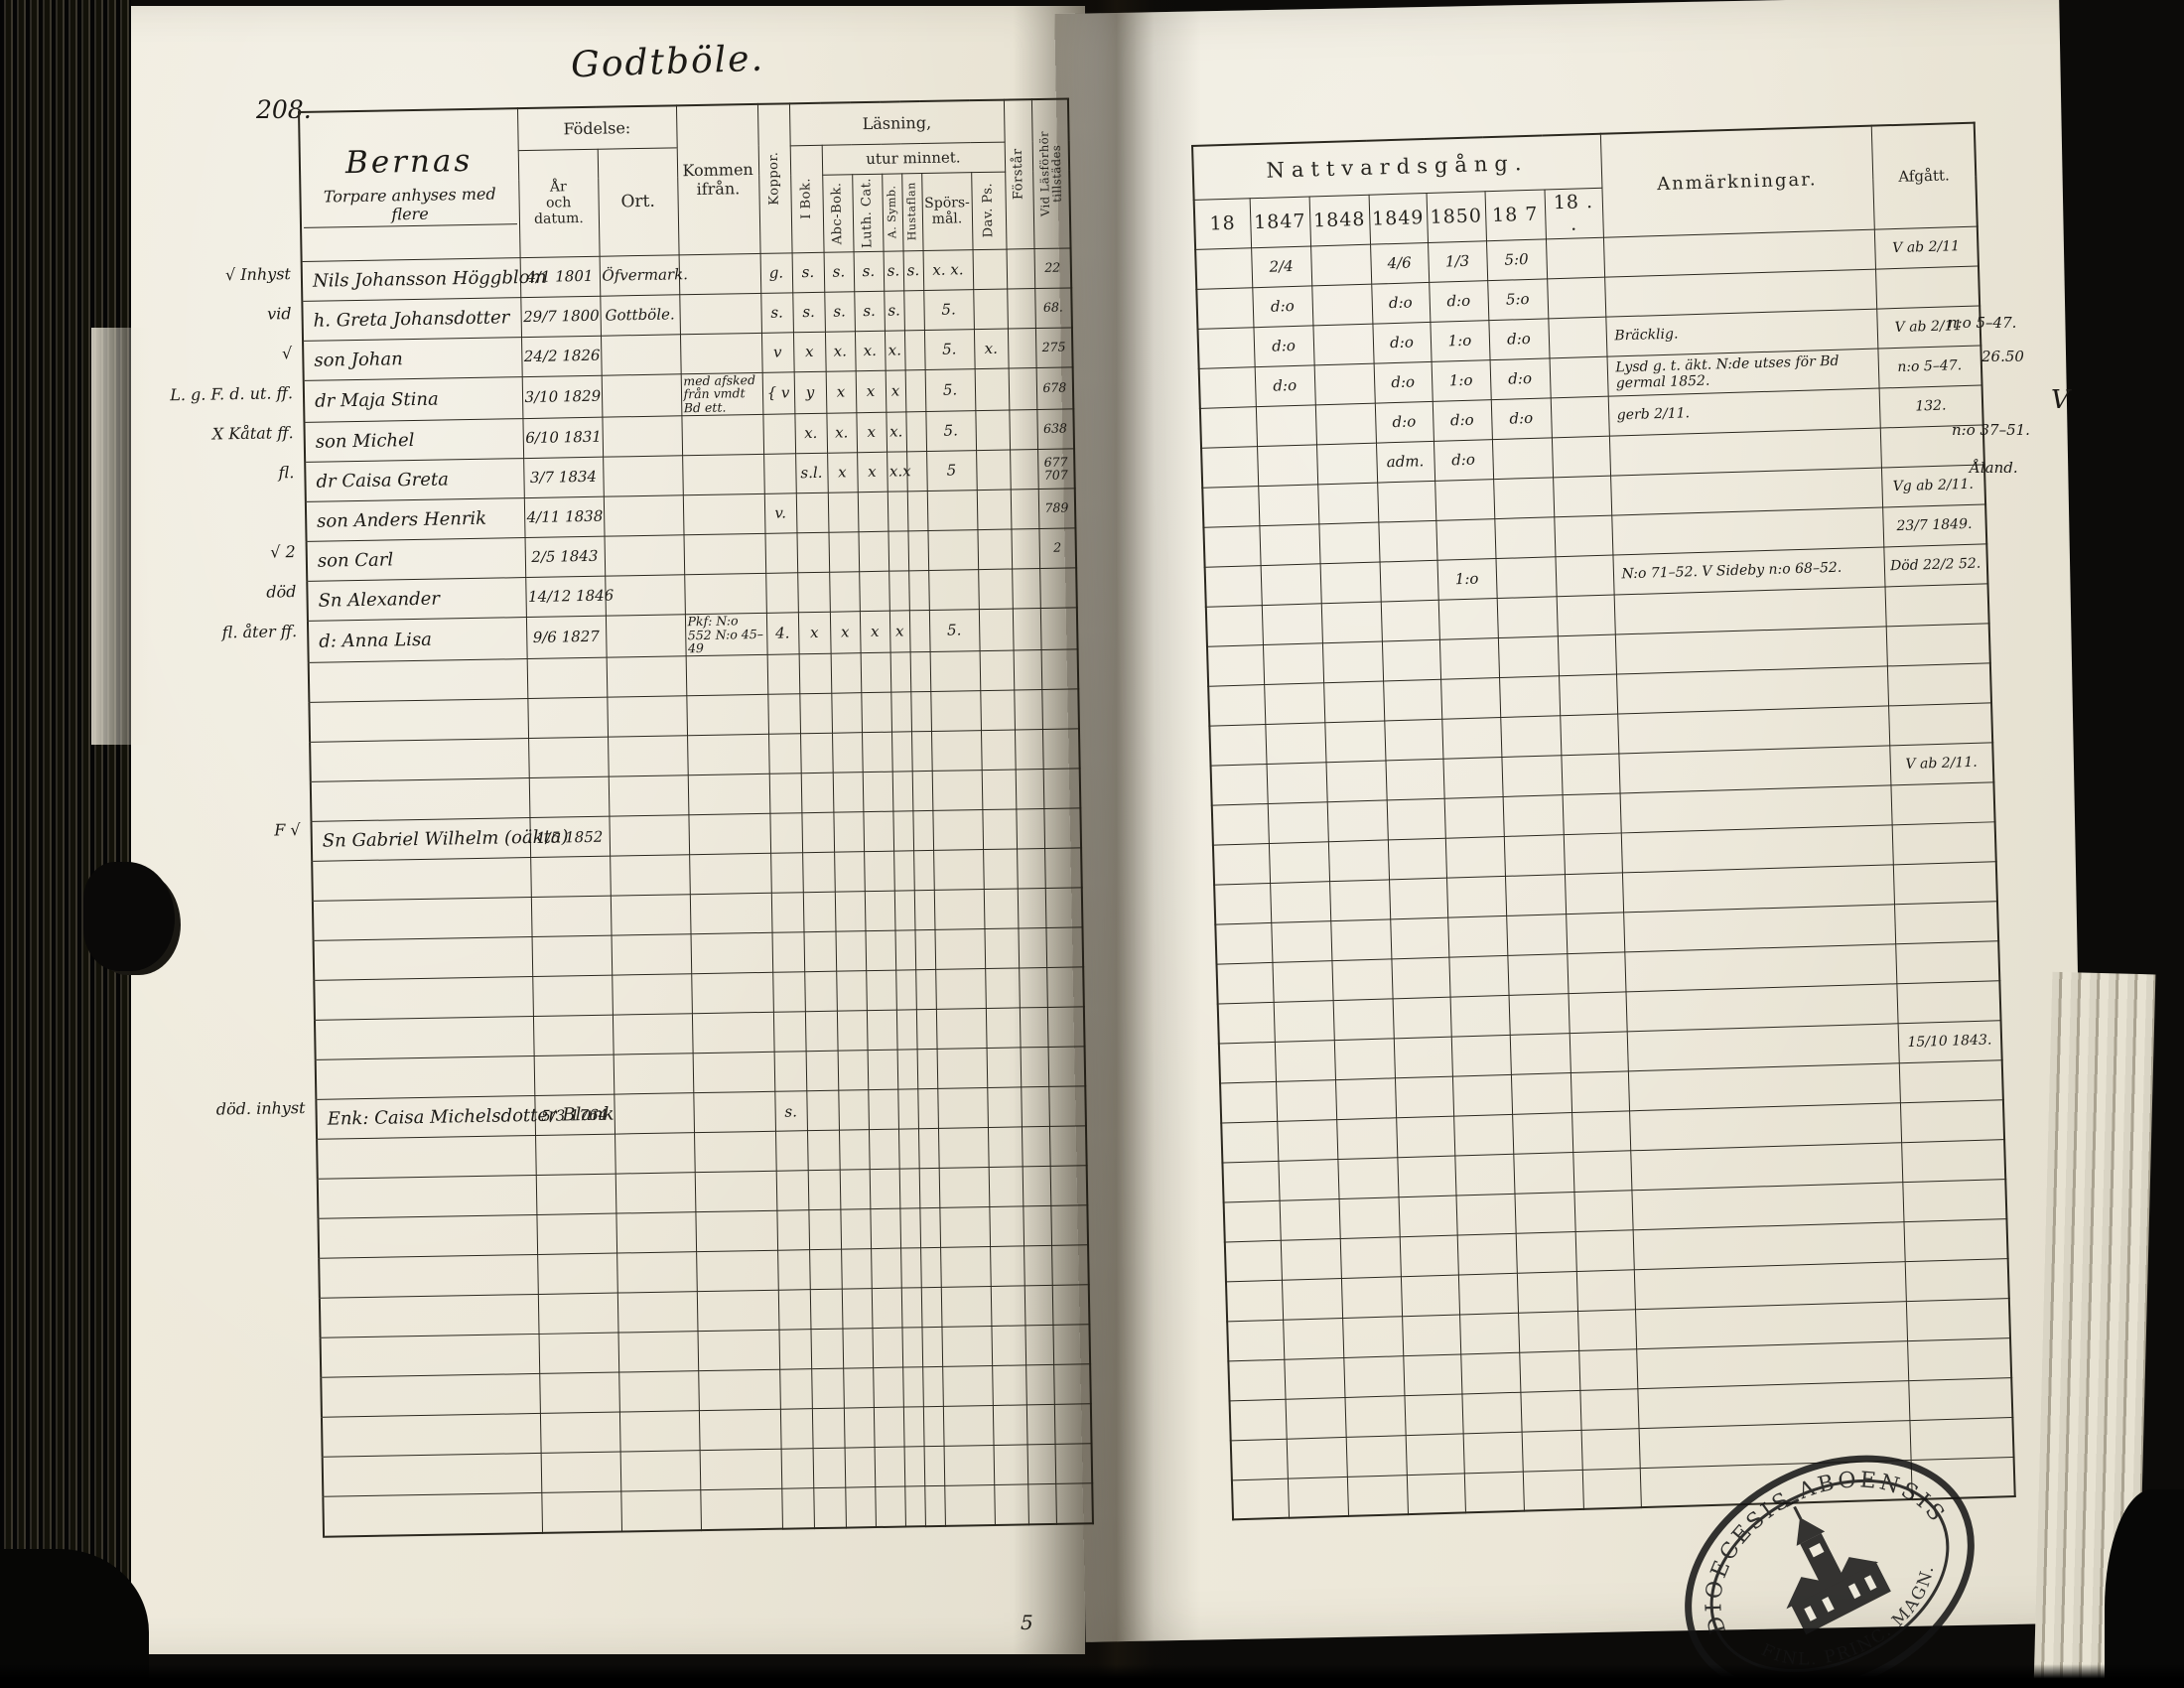 The width and height of the screenshot is (2184, 1688). What do you see at coordinates (811, 433) in the screenshot?
I see `reading-mark-cell: x.` at bounding box center [811, 433].